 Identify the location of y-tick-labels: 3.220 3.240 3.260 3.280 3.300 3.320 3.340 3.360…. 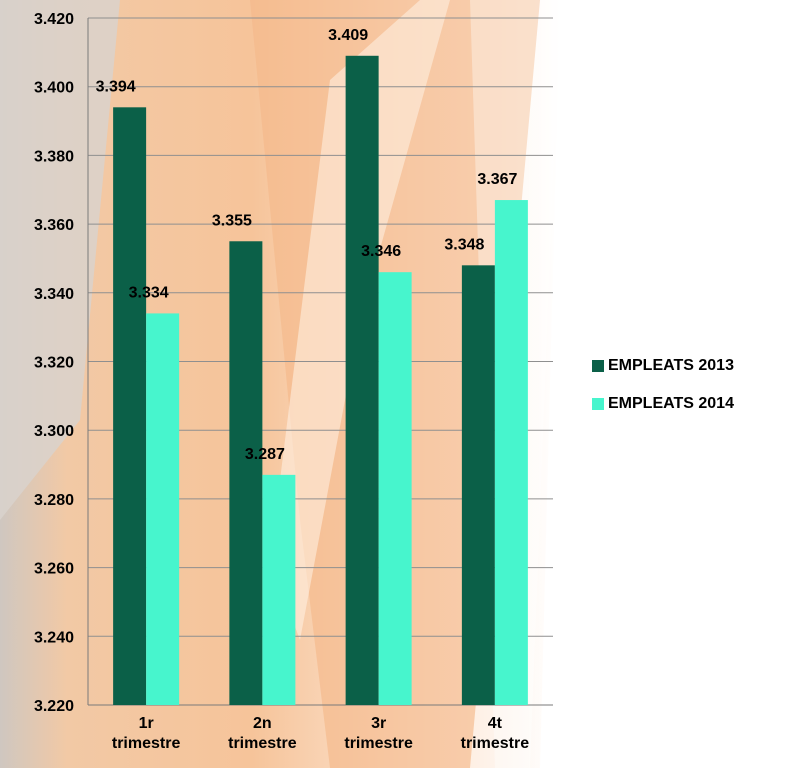
(54, 363).